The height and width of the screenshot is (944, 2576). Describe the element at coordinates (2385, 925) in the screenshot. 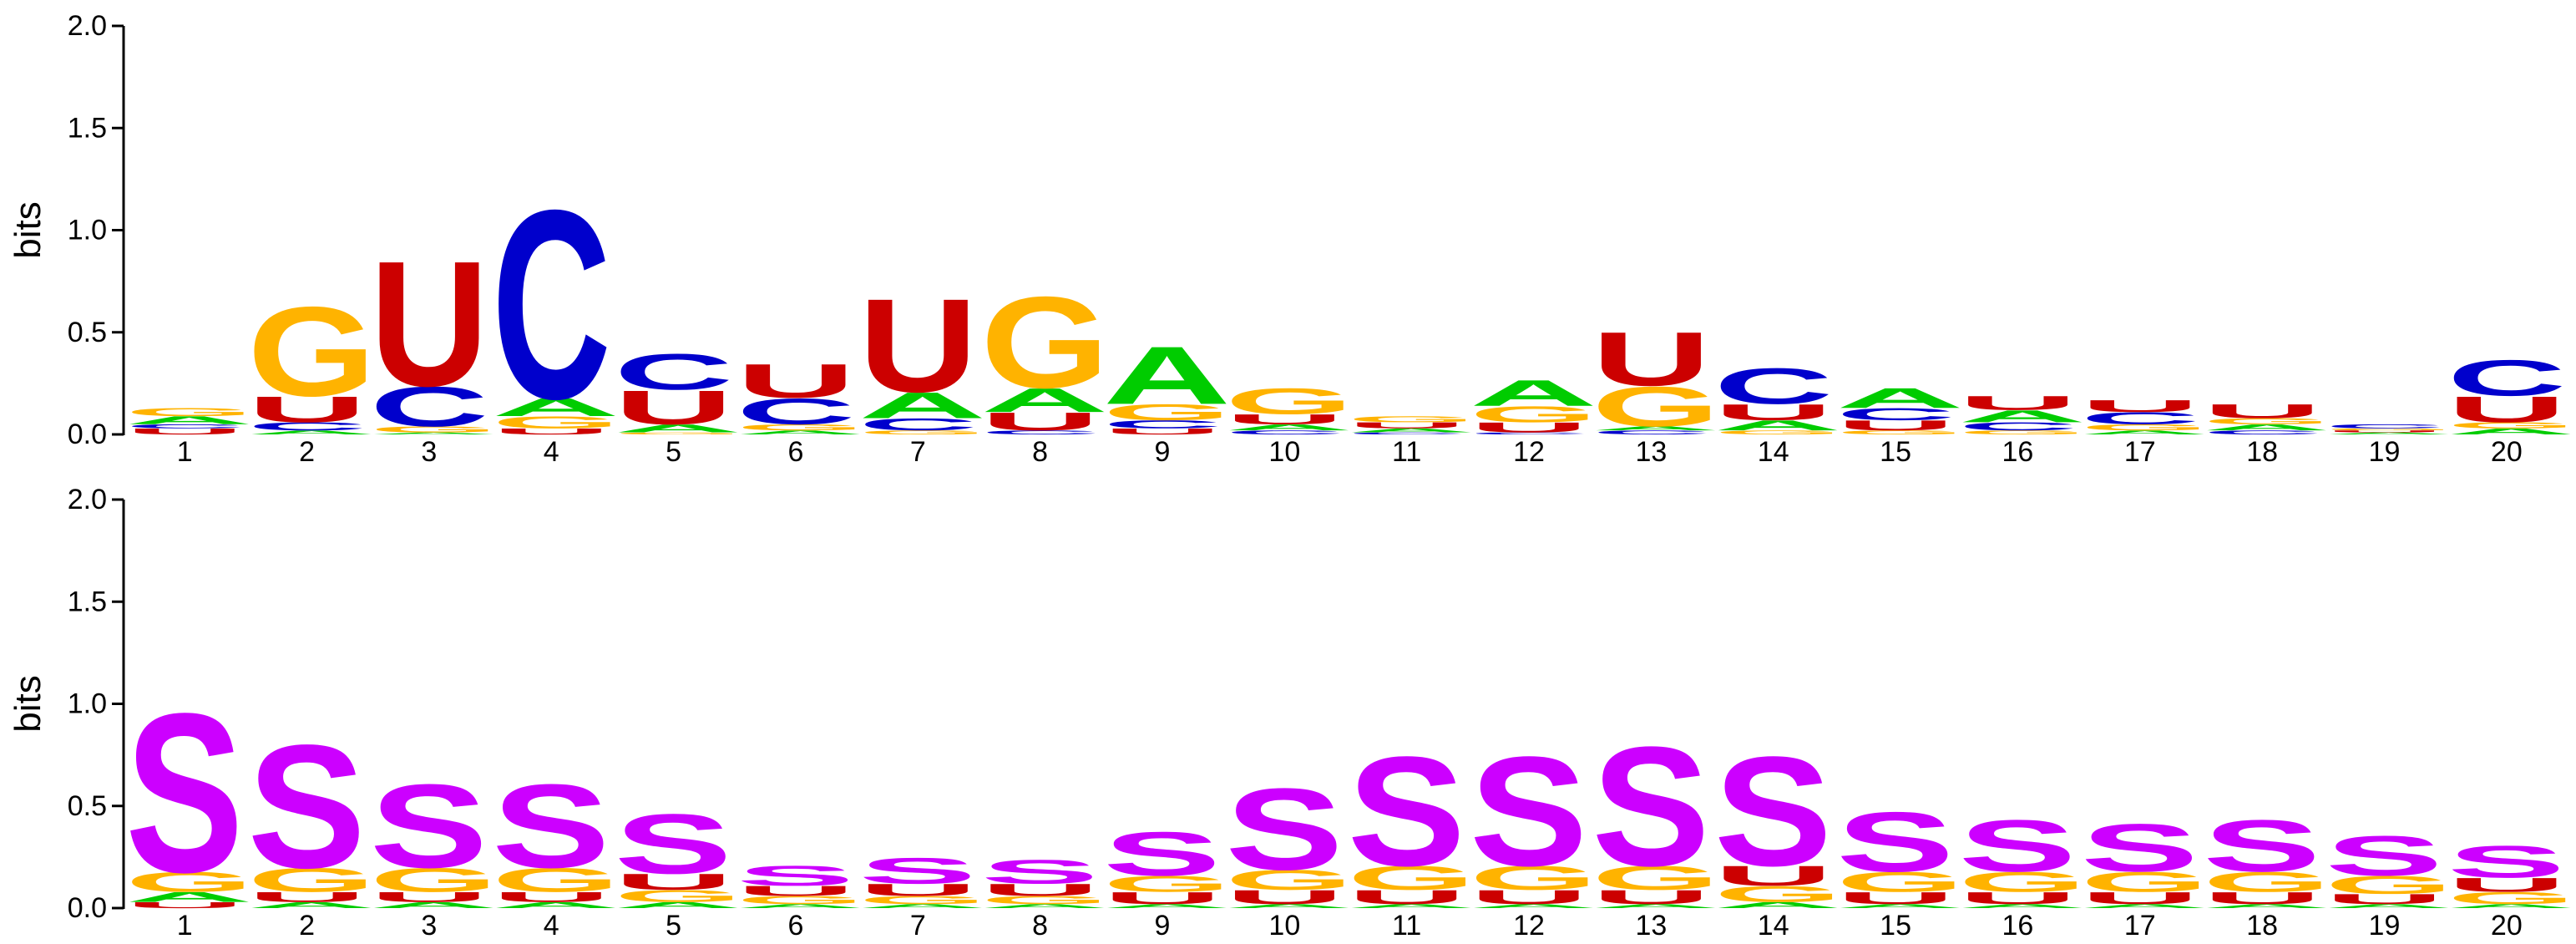

I see `x-tick-label: 19` at that location.